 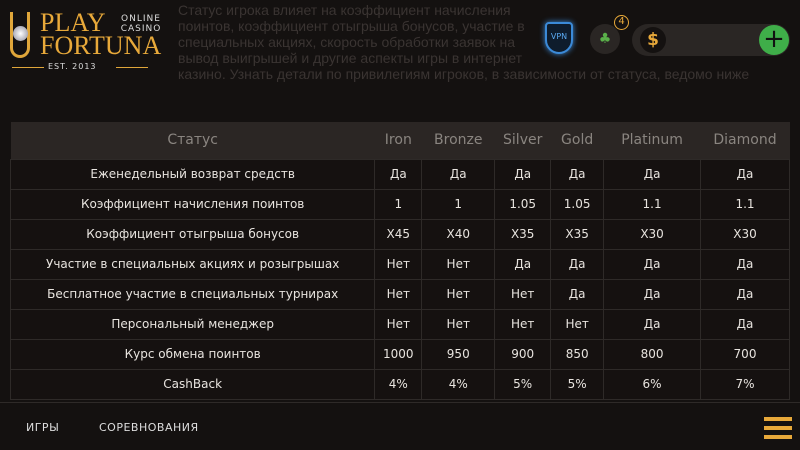 I want to click on row-label: Еженедельный возврат средств, so click(x=192, y=174).